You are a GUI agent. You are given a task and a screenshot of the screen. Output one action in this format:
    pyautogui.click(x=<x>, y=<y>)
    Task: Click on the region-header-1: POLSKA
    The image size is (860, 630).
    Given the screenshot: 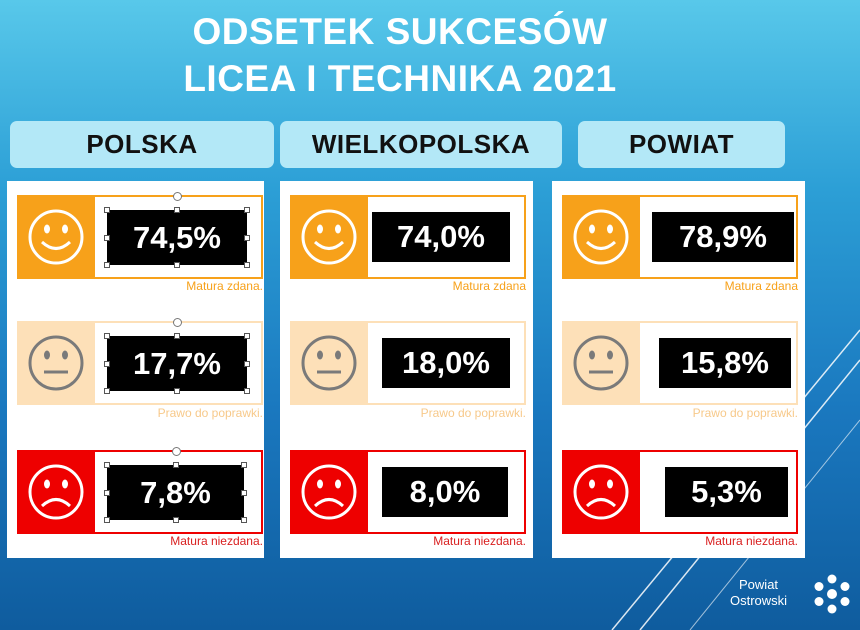 What is the action you would take?
    pyautogui.click(x=142, y=144)
    